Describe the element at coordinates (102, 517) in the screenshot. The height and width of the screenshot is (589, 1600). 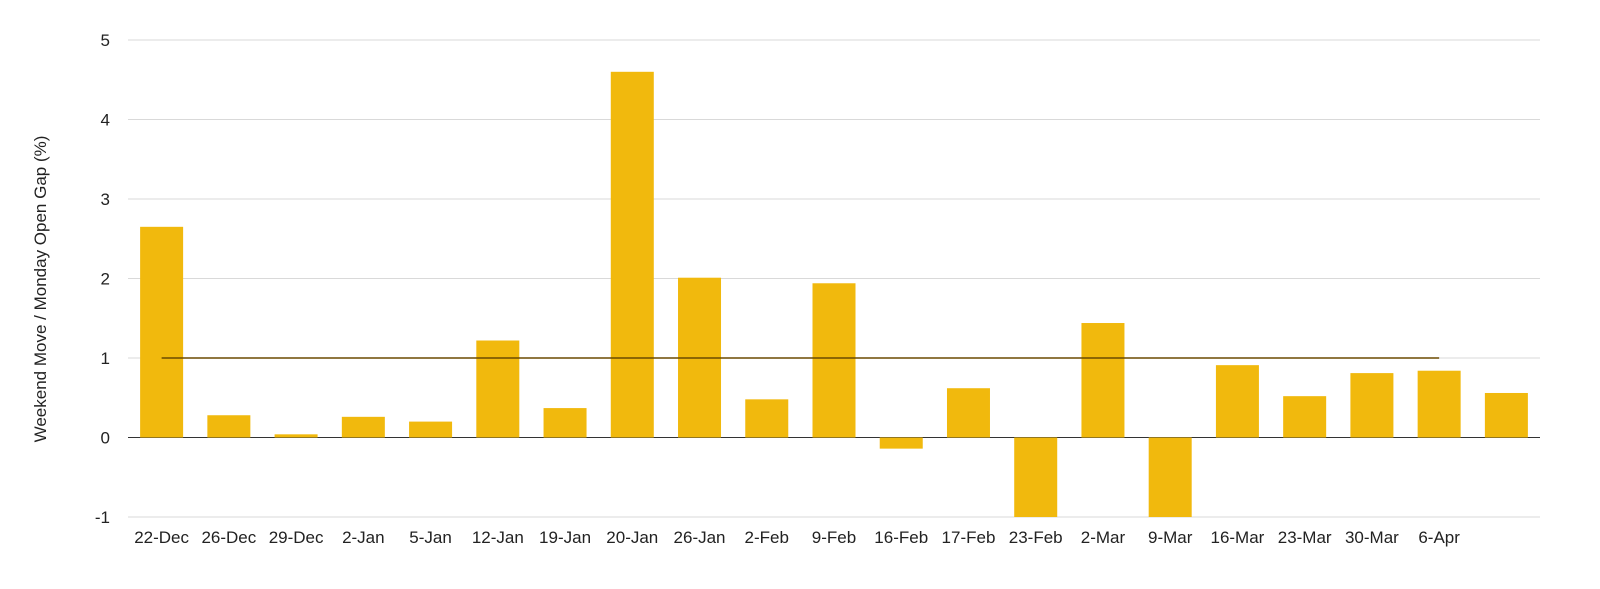
I see `y-tick-label: -1` at that location.